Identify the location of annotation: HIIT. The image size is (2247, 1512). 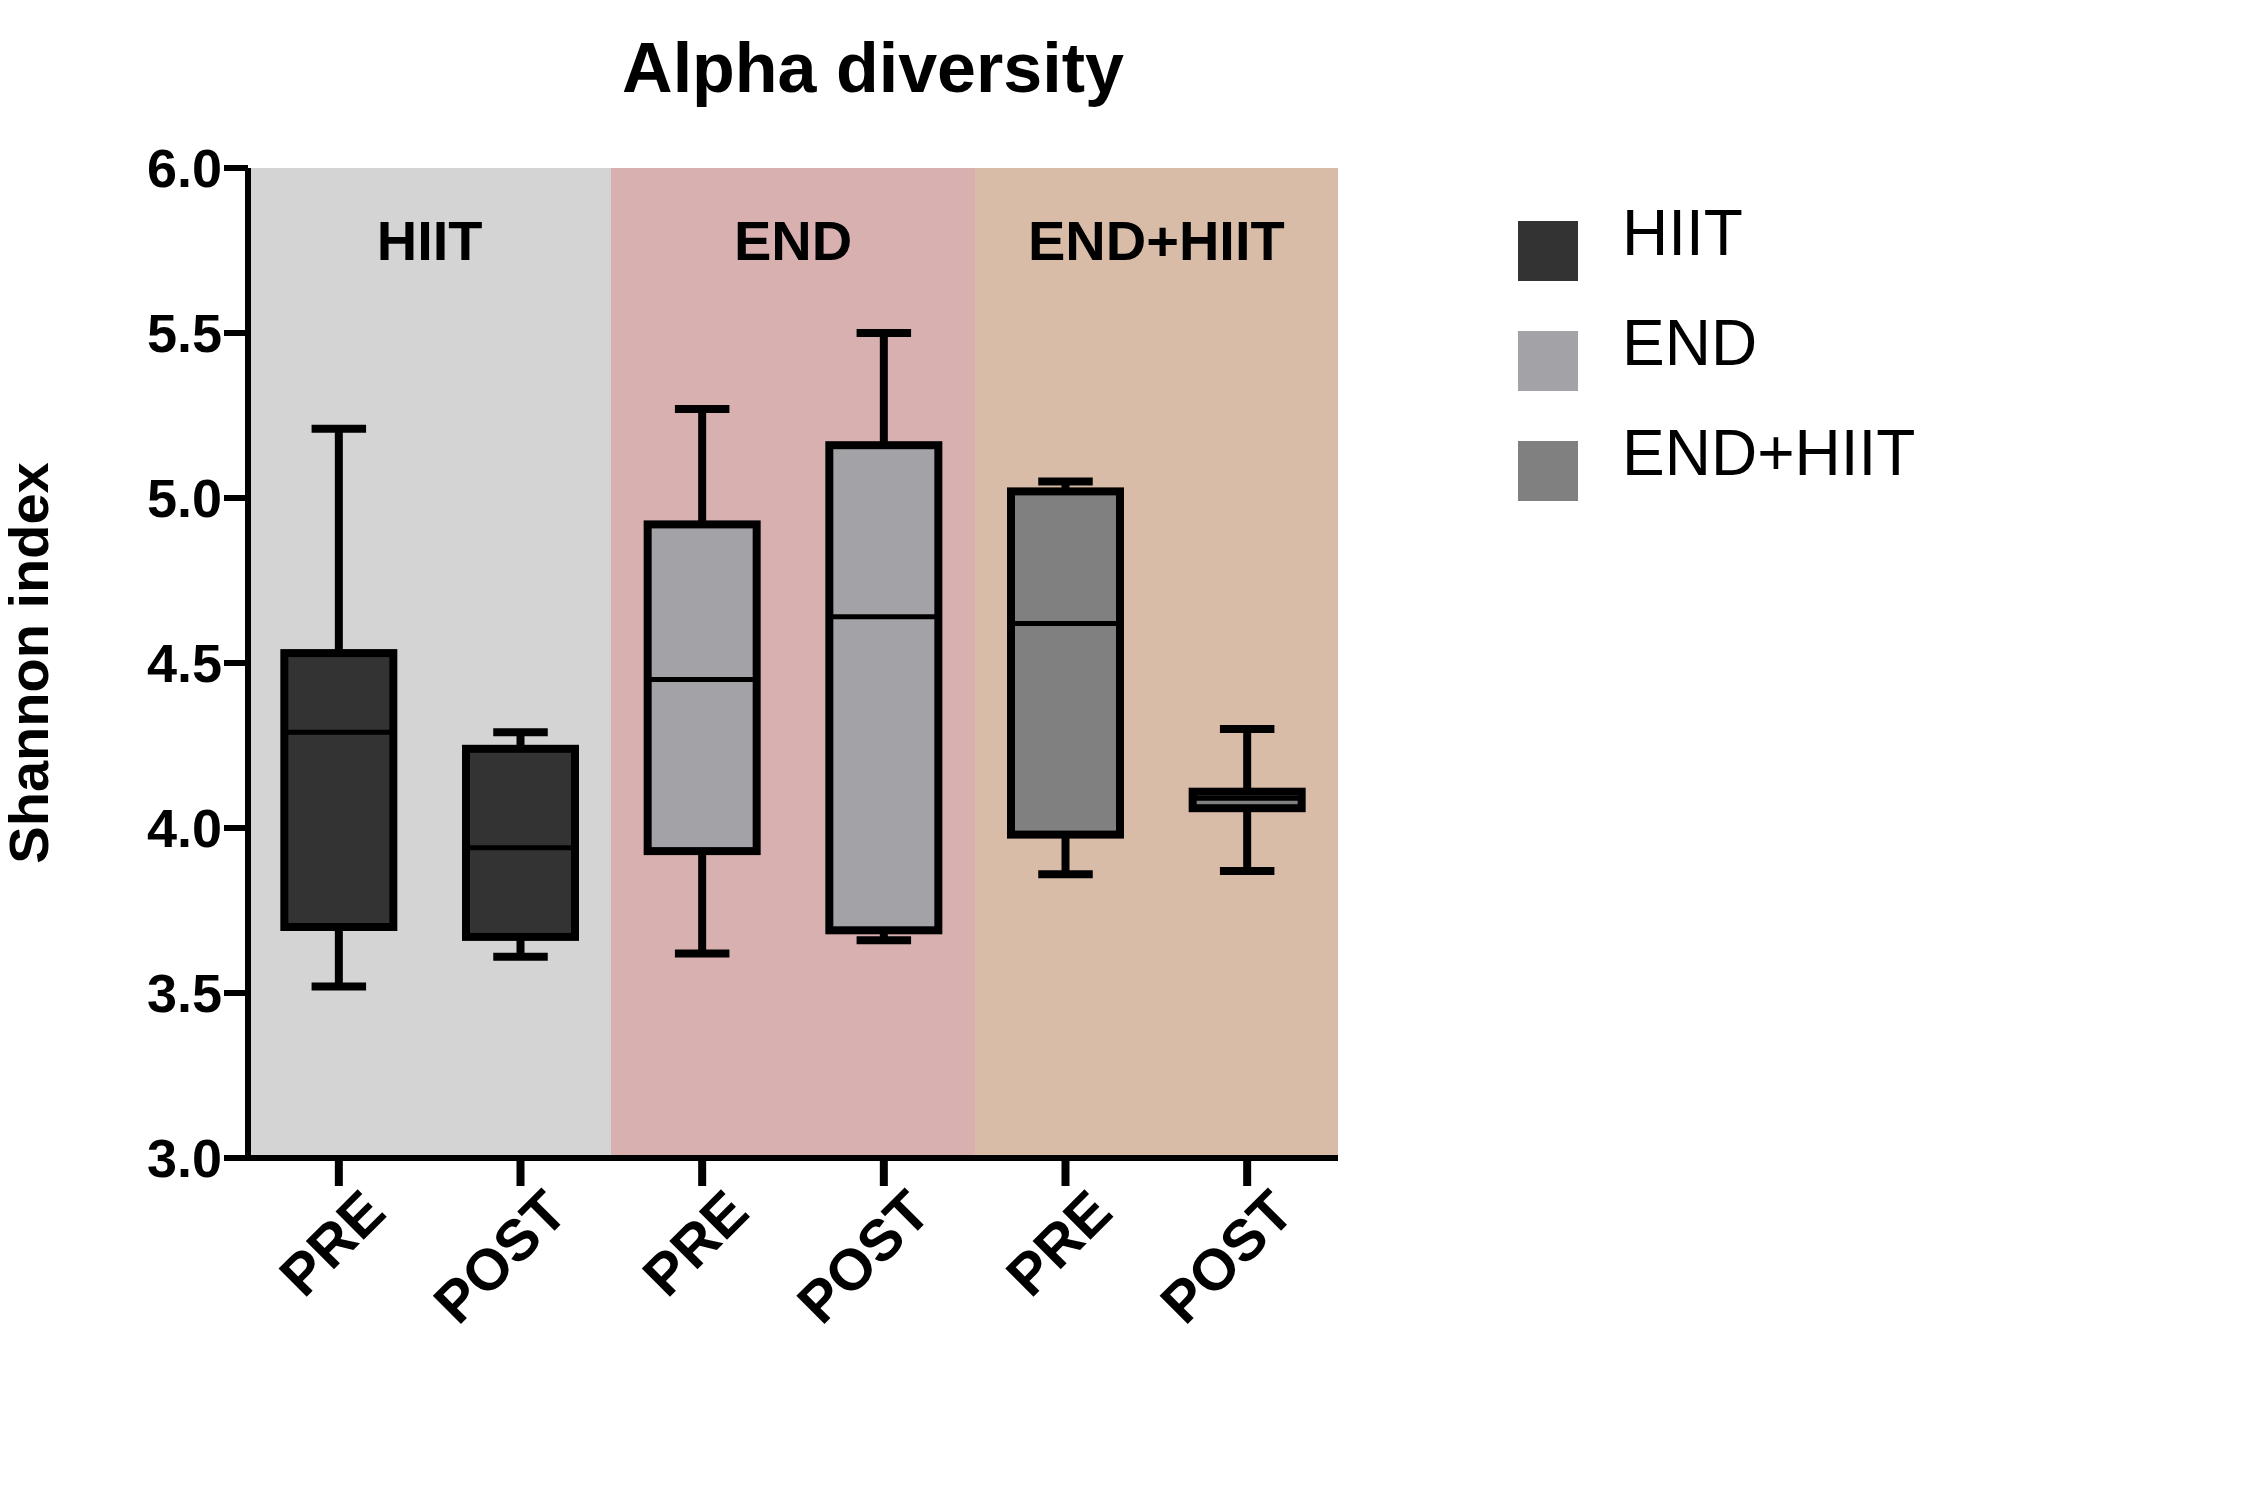
(429, 240).